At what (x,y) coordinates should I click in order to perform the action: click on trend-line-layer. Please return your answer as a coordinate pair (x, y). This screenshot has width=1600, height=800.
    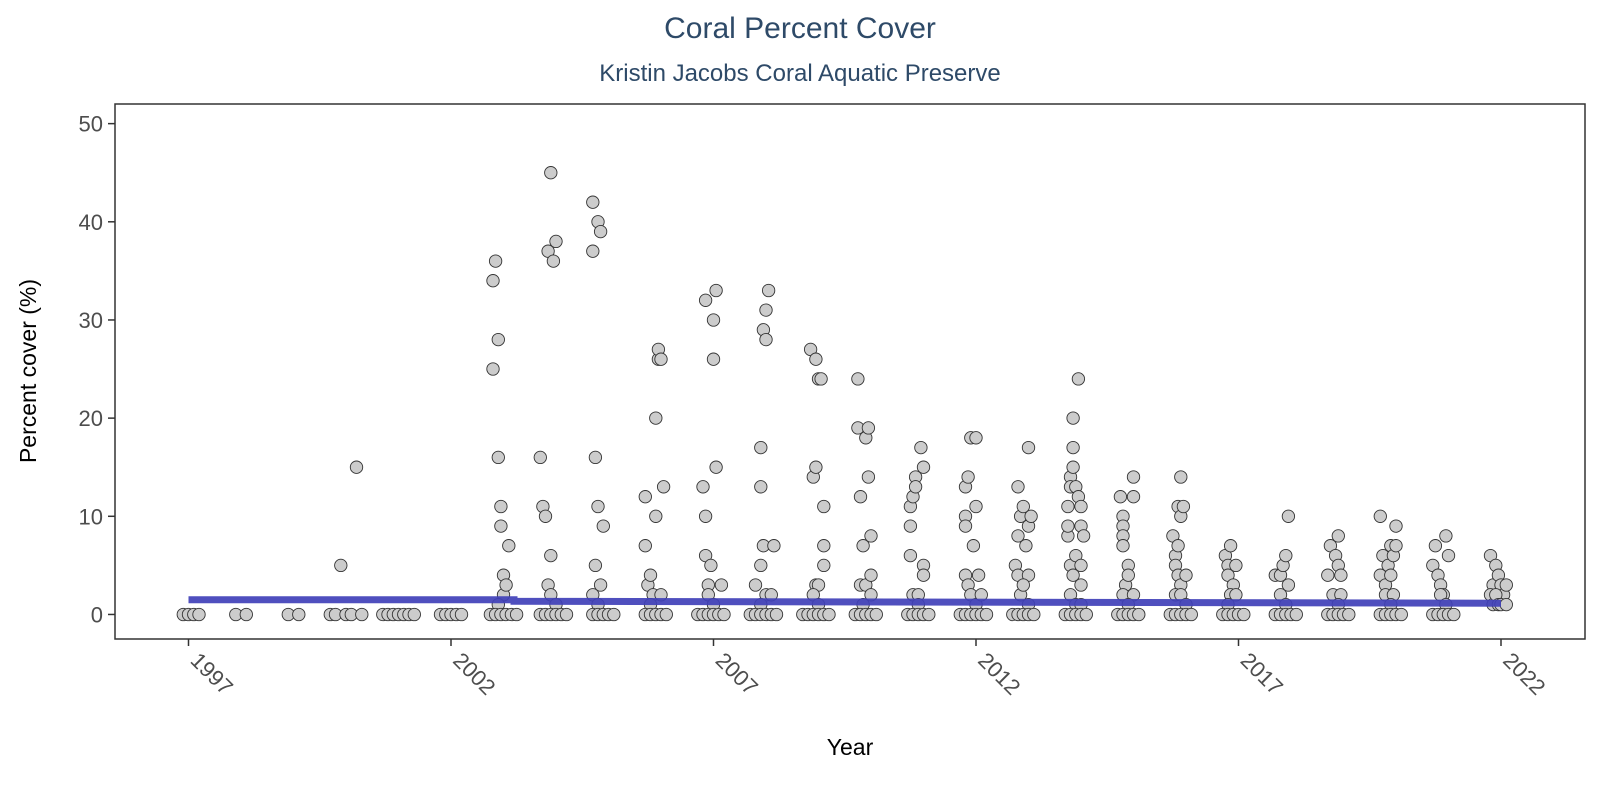
    Looking at the image, I should click on (845, 601).